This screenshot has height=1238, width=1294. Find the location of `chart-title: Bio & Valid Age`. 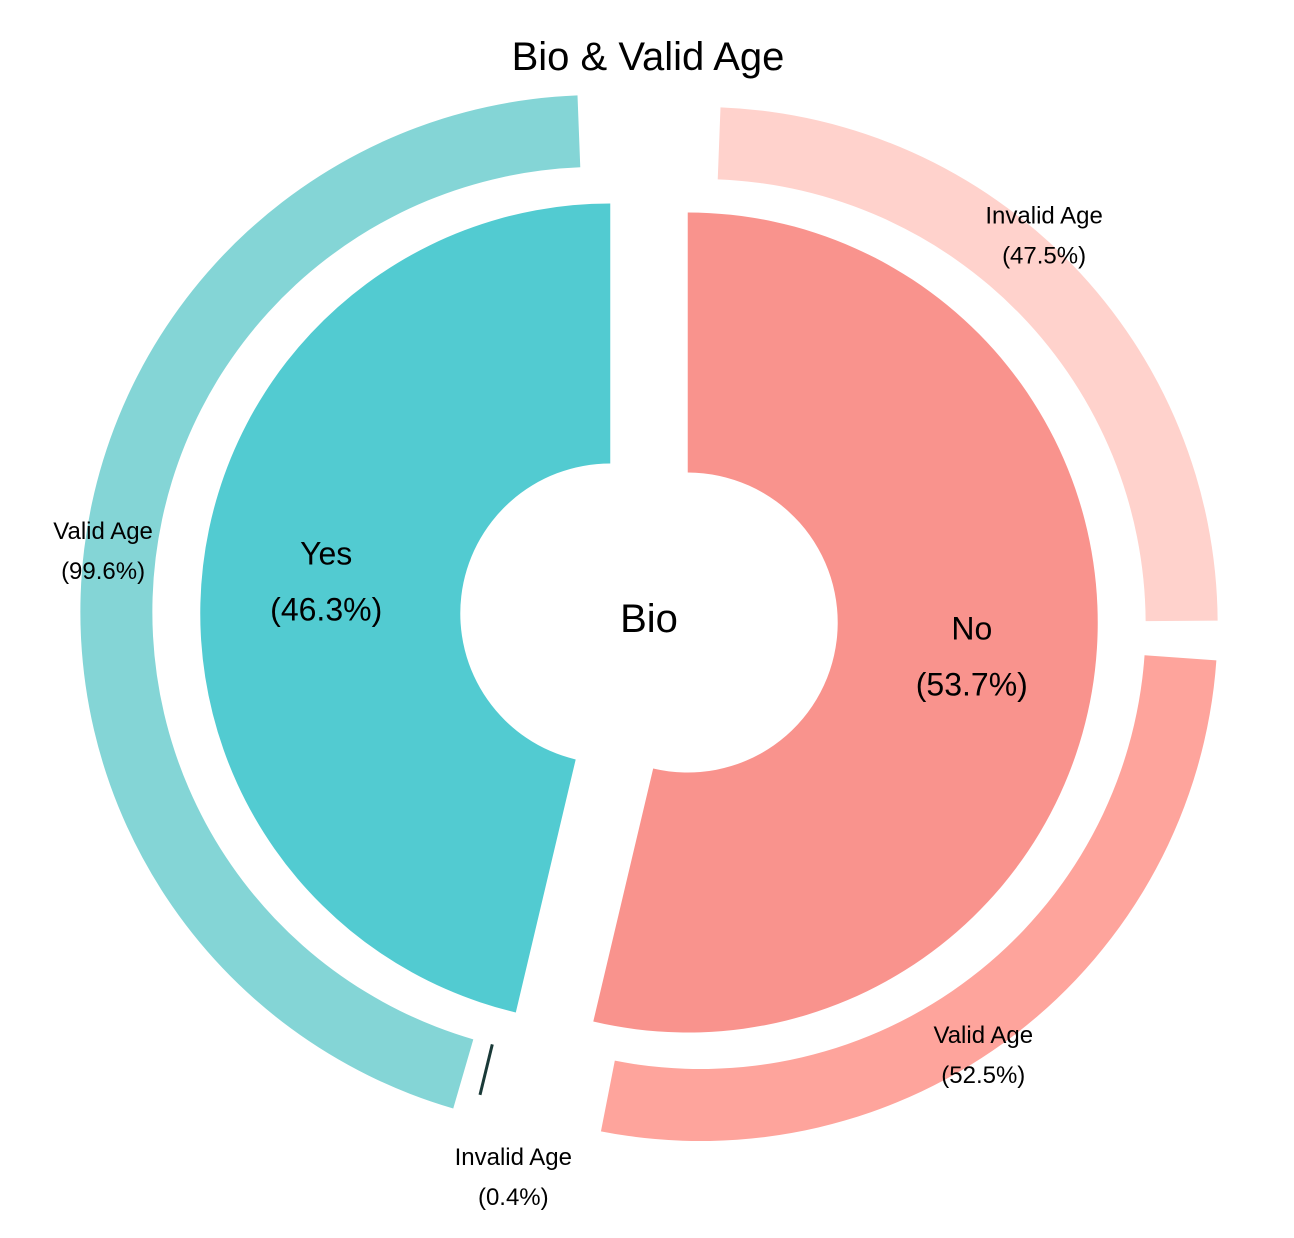

chart-title: Bio & Valid Age is located at coordinates (648, 57).